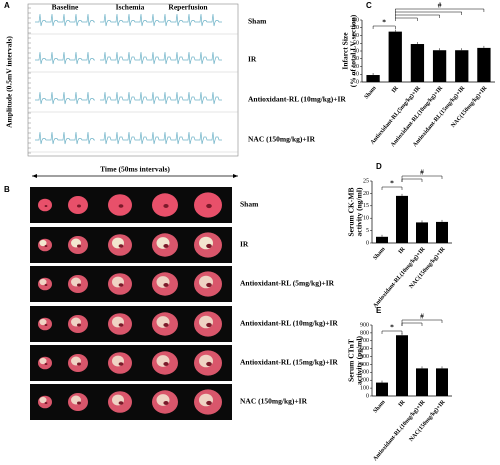 Image resolution: width=500 pixels, height=465 pixels. Describe the element at coordinates (367, 231) in the screenshot. I see `y-tick-label: 5` at that location.